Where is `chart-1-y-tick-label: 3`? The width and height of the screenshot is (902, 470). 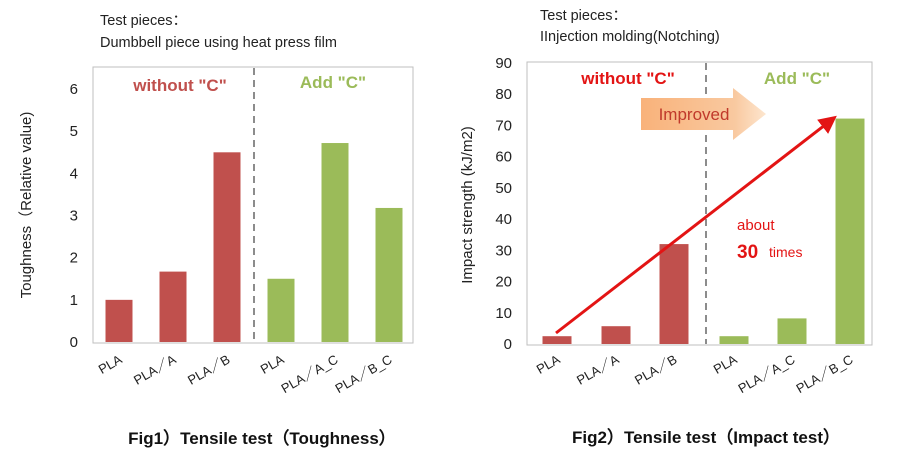 chart-1-y-tick-label: 3 is located at coordinates (74, 216).